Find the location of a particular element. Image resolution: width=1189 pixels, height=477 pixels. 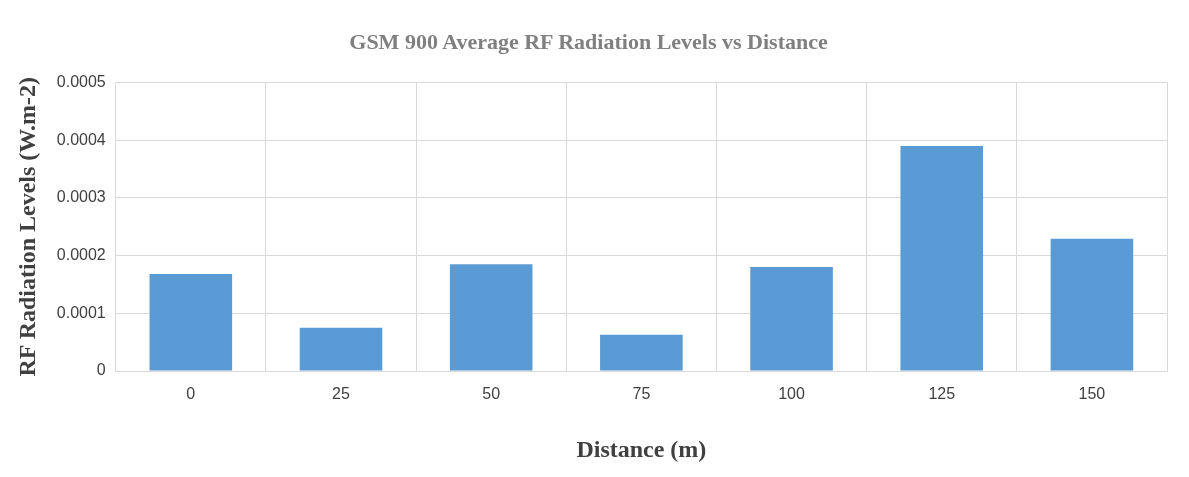

y-axis-title: RF Radiation Levels (W.m-2) is located at coordinates (26, 226).